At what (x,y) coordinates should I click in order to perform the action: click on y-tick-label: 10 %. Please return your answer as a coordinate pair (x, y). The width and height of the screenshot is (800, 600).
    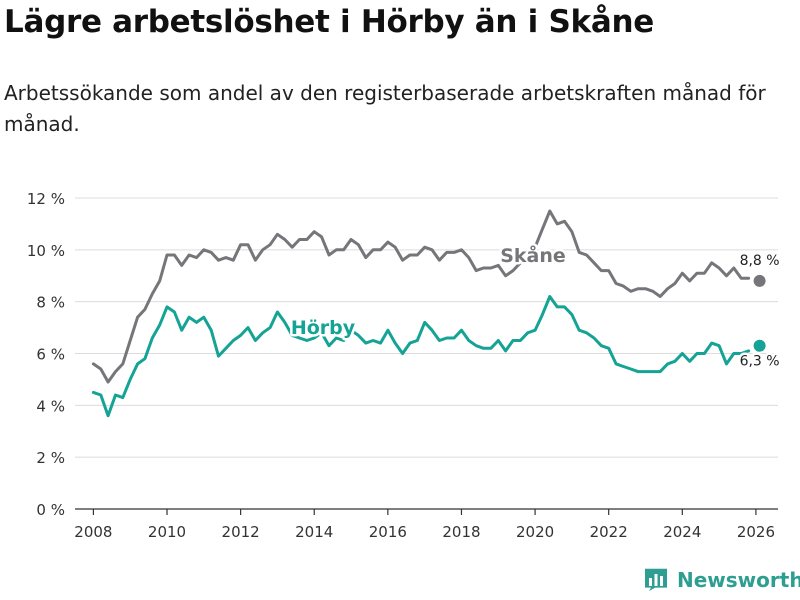
    Looking at the image, I should click on (46, 251).